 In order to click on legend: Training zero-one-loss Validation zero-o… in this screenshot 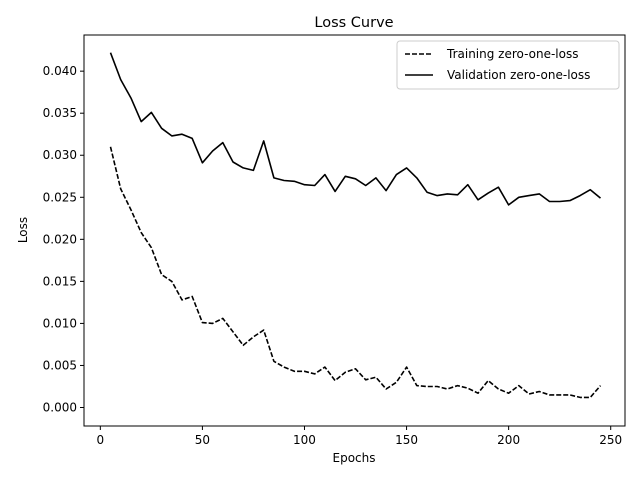, I will do `click(508, 65)`.